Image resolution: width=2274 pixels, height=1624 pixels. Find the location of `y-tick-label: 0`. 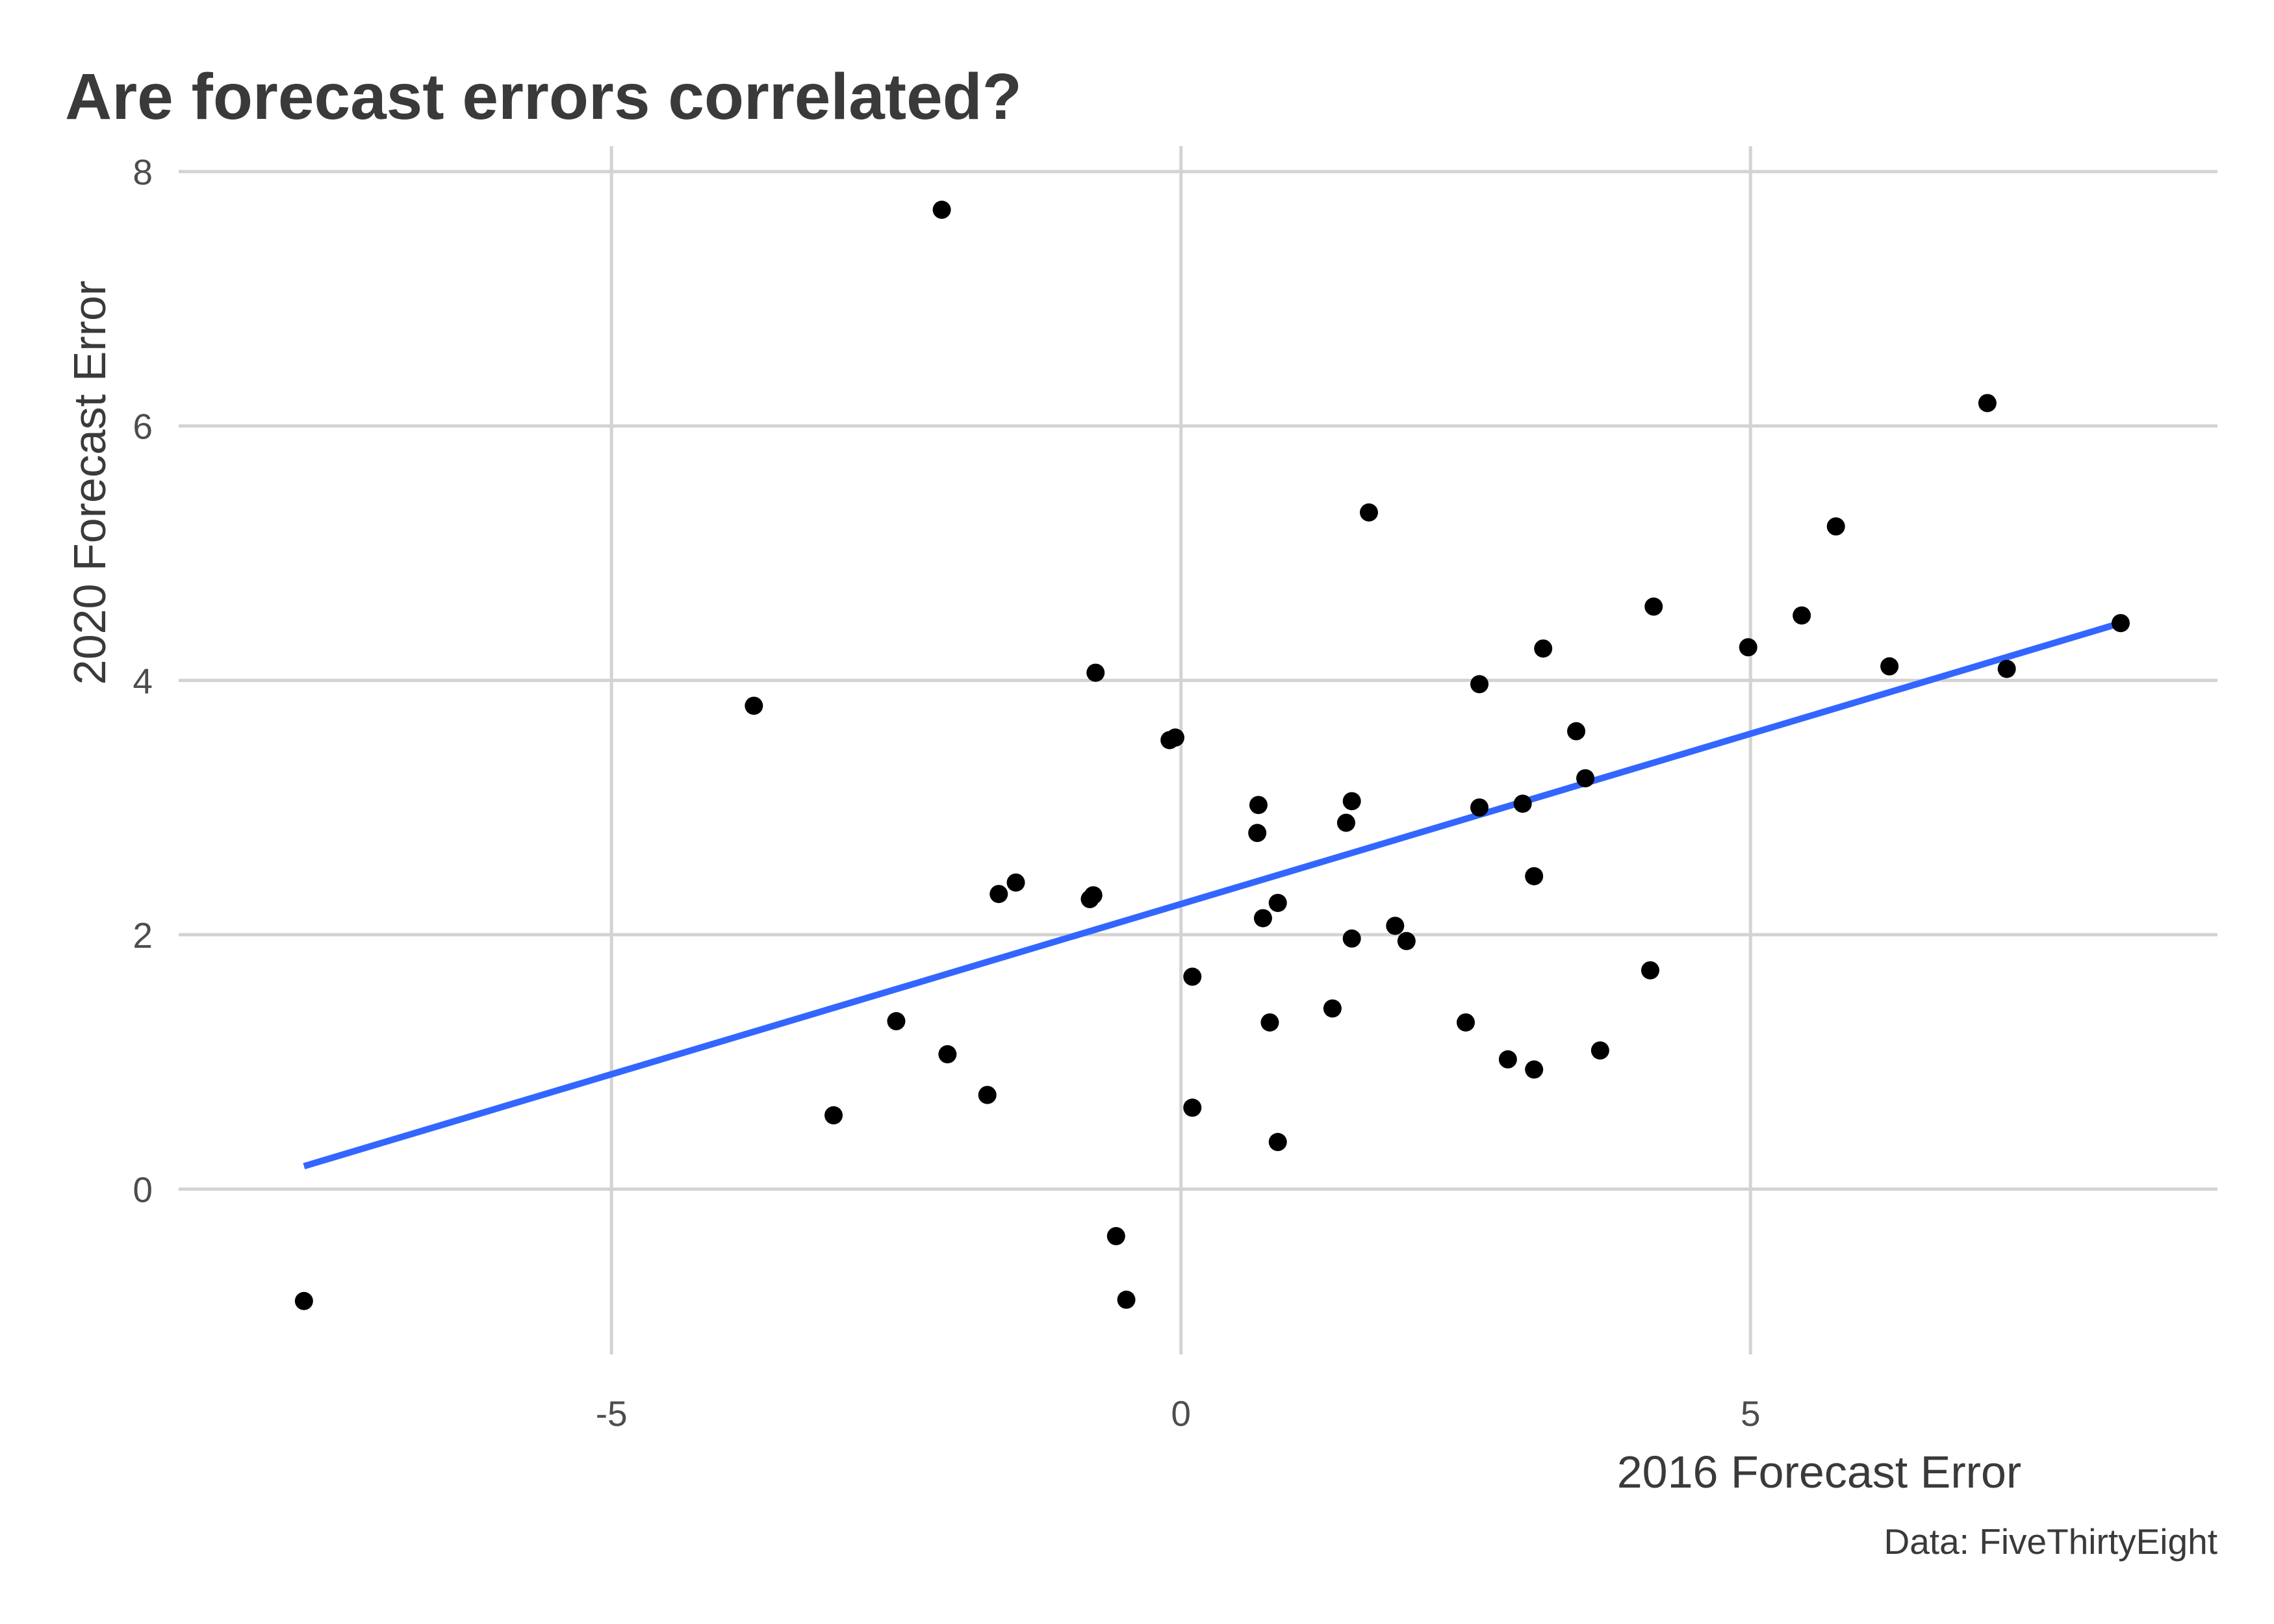

y-tick-label: 0 is located at coordinates (143, 1189).